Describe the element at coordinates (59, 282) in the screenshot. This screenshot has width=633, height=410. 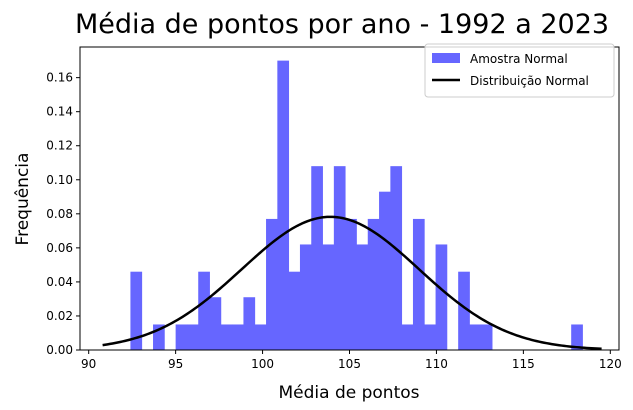
I see `y-tick-label-2: 0.04` at that location.